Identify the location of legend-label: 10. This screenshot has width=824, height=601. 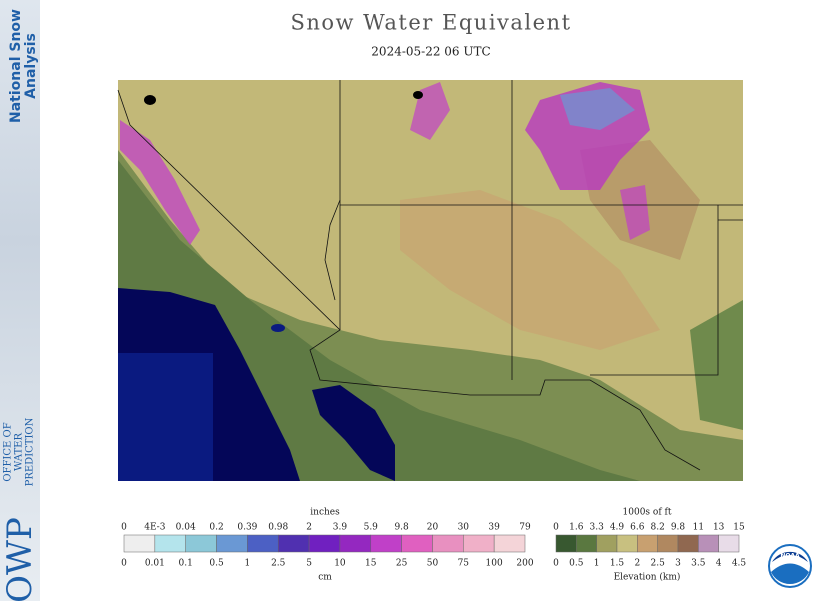
(340, 564).